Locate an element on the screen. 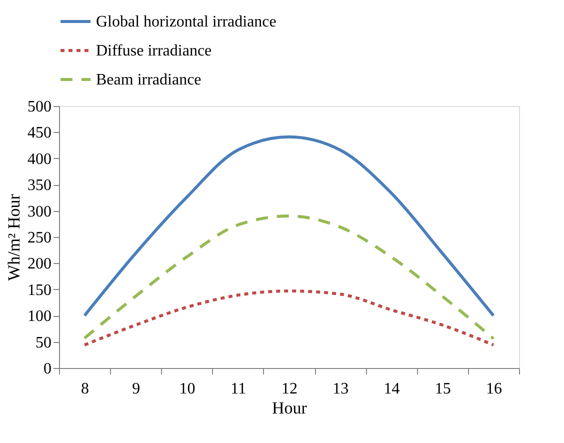 The image size is (564, 443). x-tick-label: 15 is located at coordinates (442, 389).